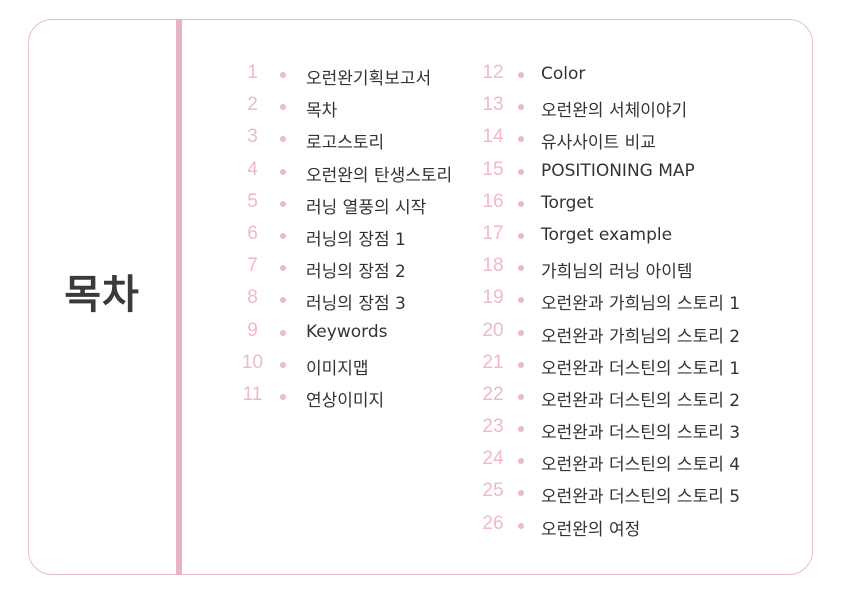  I want to click on item-label: 러닝 열풍의 시작, so click(366, 207).